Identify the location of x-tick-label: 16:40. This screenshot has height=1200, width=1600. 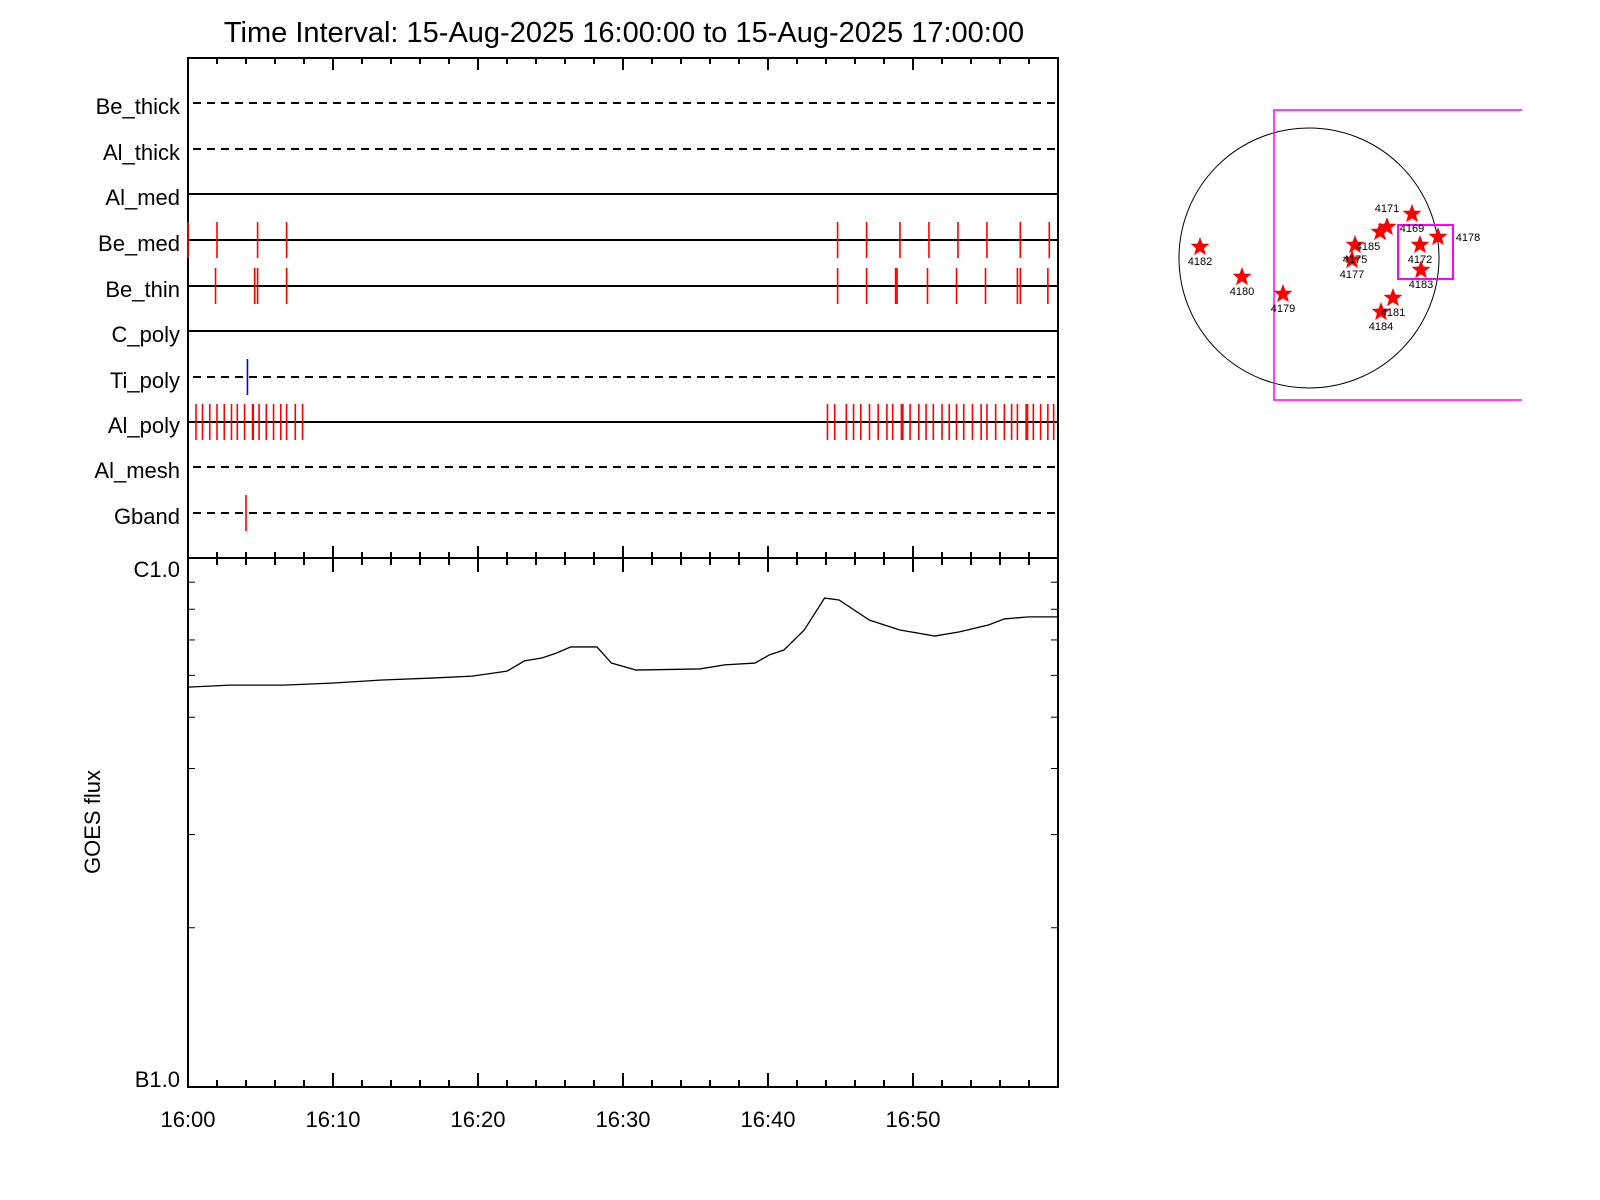
(767, 1119).